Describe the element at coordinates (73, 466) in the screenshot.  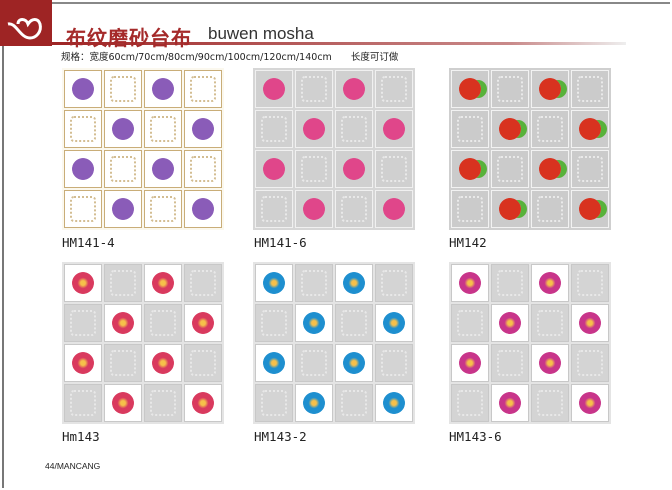
I see `page-footer: 44/MANCANG` at that location.